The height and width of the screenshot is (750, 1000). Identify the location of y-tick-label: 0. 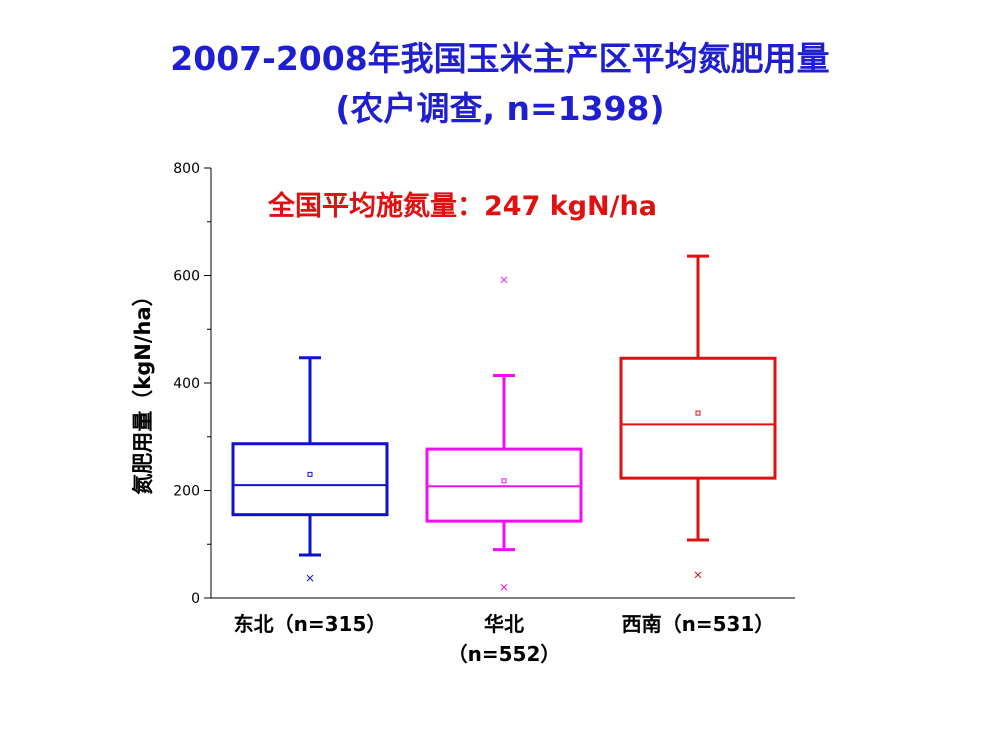
(195, 599).